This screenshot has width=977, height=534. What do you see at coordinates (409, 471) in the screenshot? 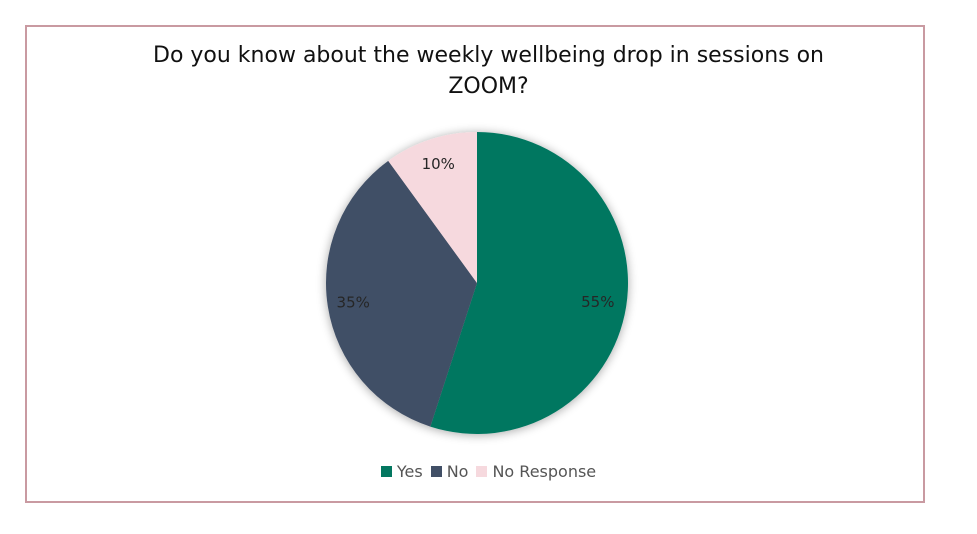
I see `legend-label: Yes` at bounding box center [409, 471].